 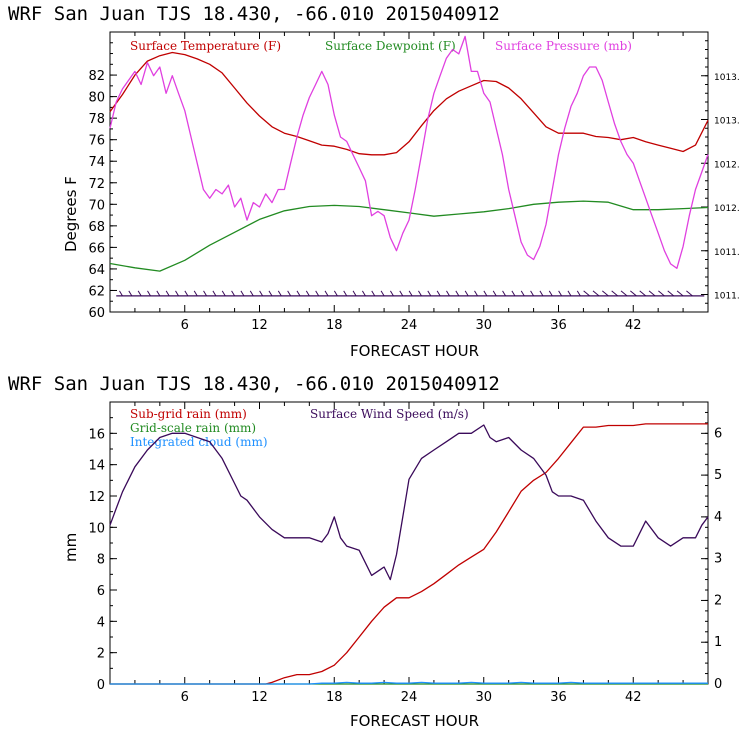 What do you see at coordinates (718, 642) in the screenshot?
I see `y2-tick-label: 1` at bounding box center [718, 642].